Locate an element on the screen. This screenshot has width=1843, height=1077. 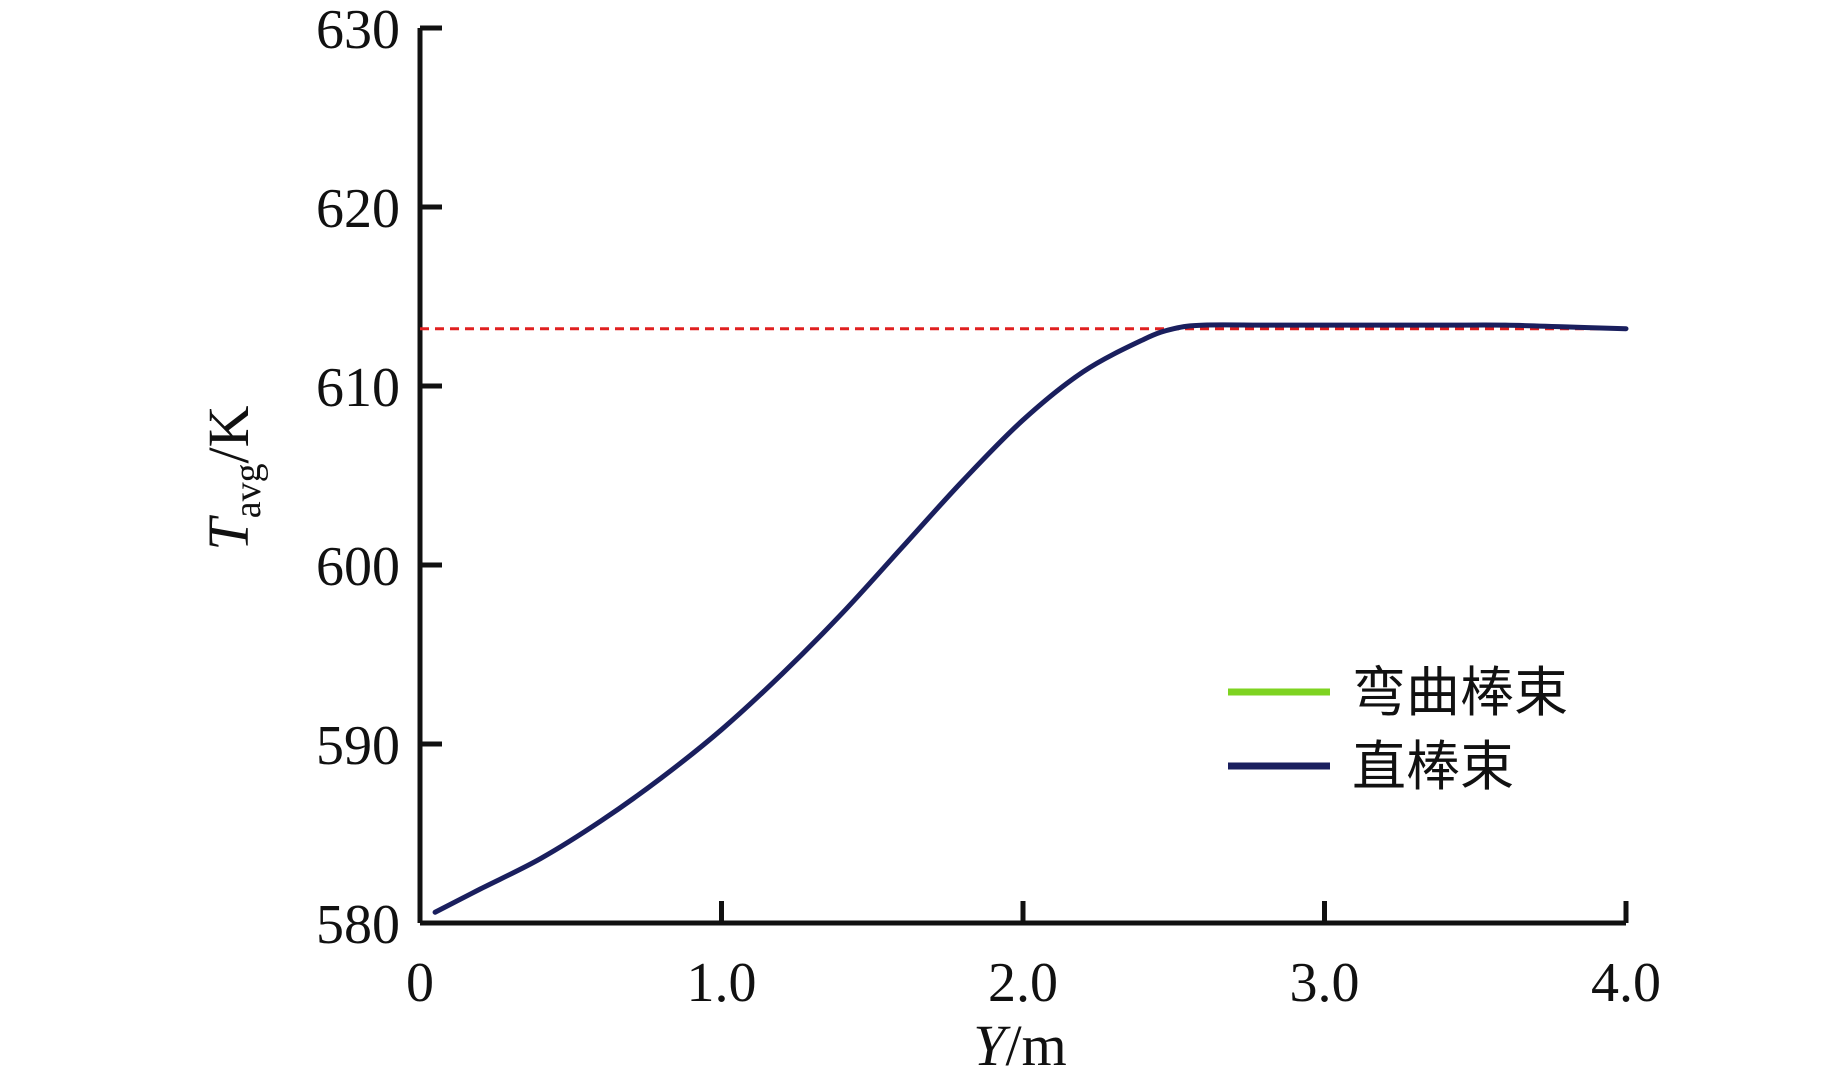
y-axis-label: Tavg/K is located at coordinates (232, 477).